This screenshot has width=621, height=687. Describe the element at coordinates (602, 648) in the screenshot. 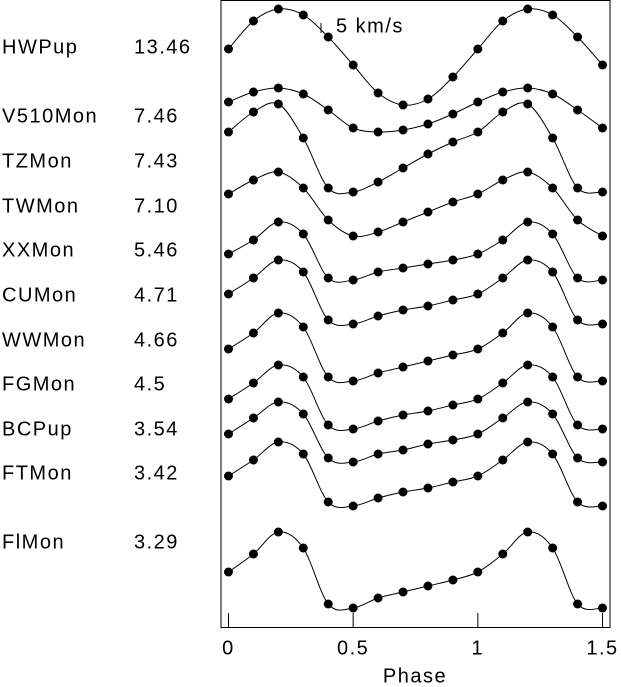

I see `x-tick-label: 1.5` at that location.